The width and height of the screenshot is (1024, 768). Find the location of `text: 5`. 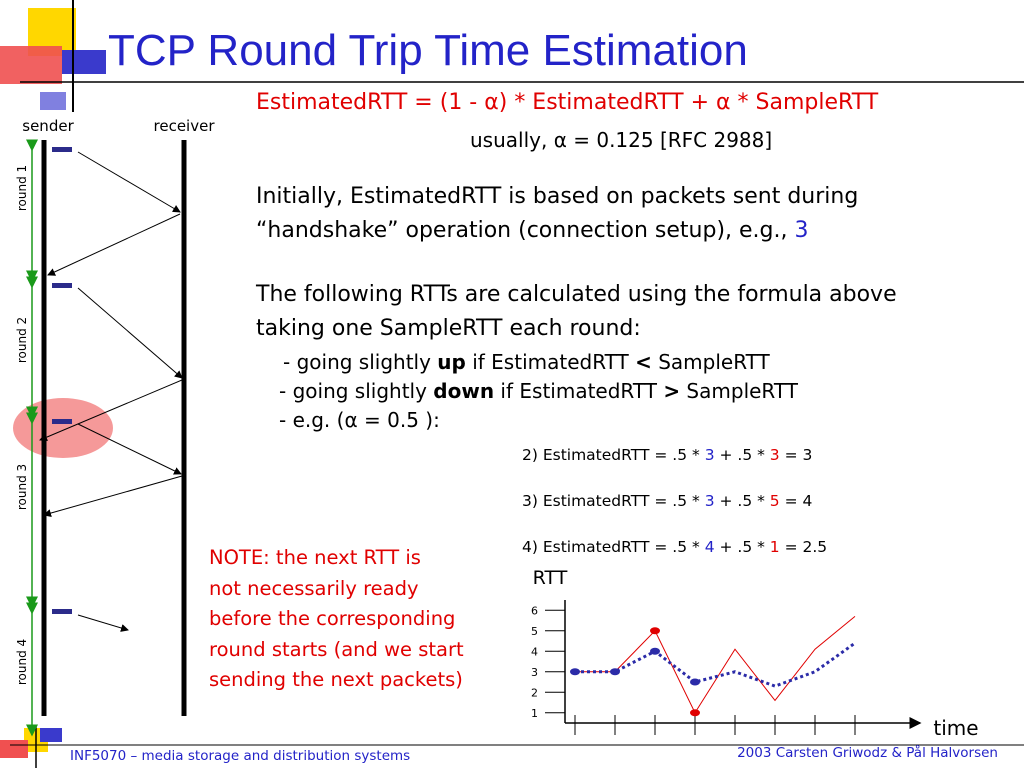

text: 5 is located at coordinates (774, 501).